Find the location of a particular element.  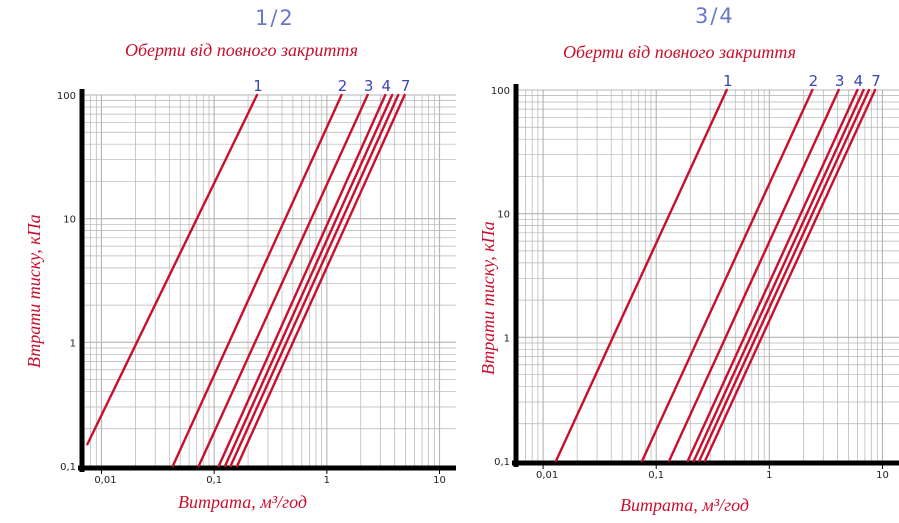

size-label: 3/4 is located at coordinates (715, 16).